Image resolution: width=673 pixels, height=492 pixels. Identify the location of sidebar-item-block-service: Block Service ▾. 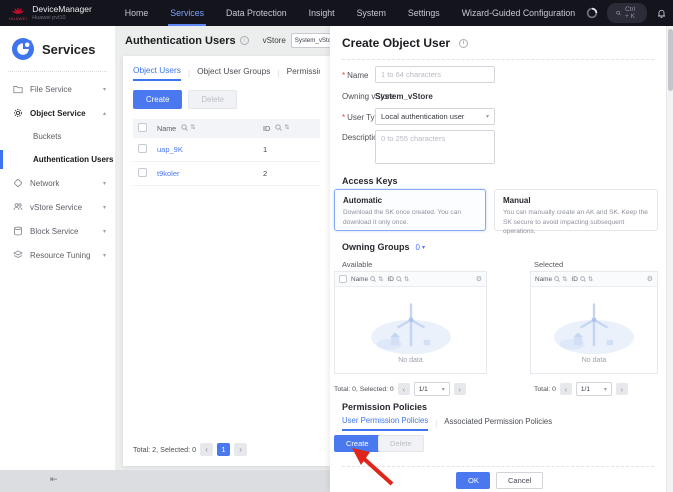
(57, 231).